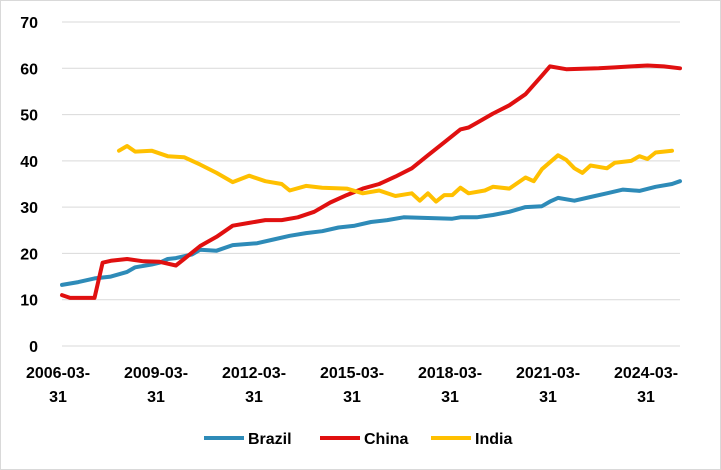 Image resolution: width=721 pixels, height=470 pixels. I want to click on legend-label-china: China, so click(386, 439).